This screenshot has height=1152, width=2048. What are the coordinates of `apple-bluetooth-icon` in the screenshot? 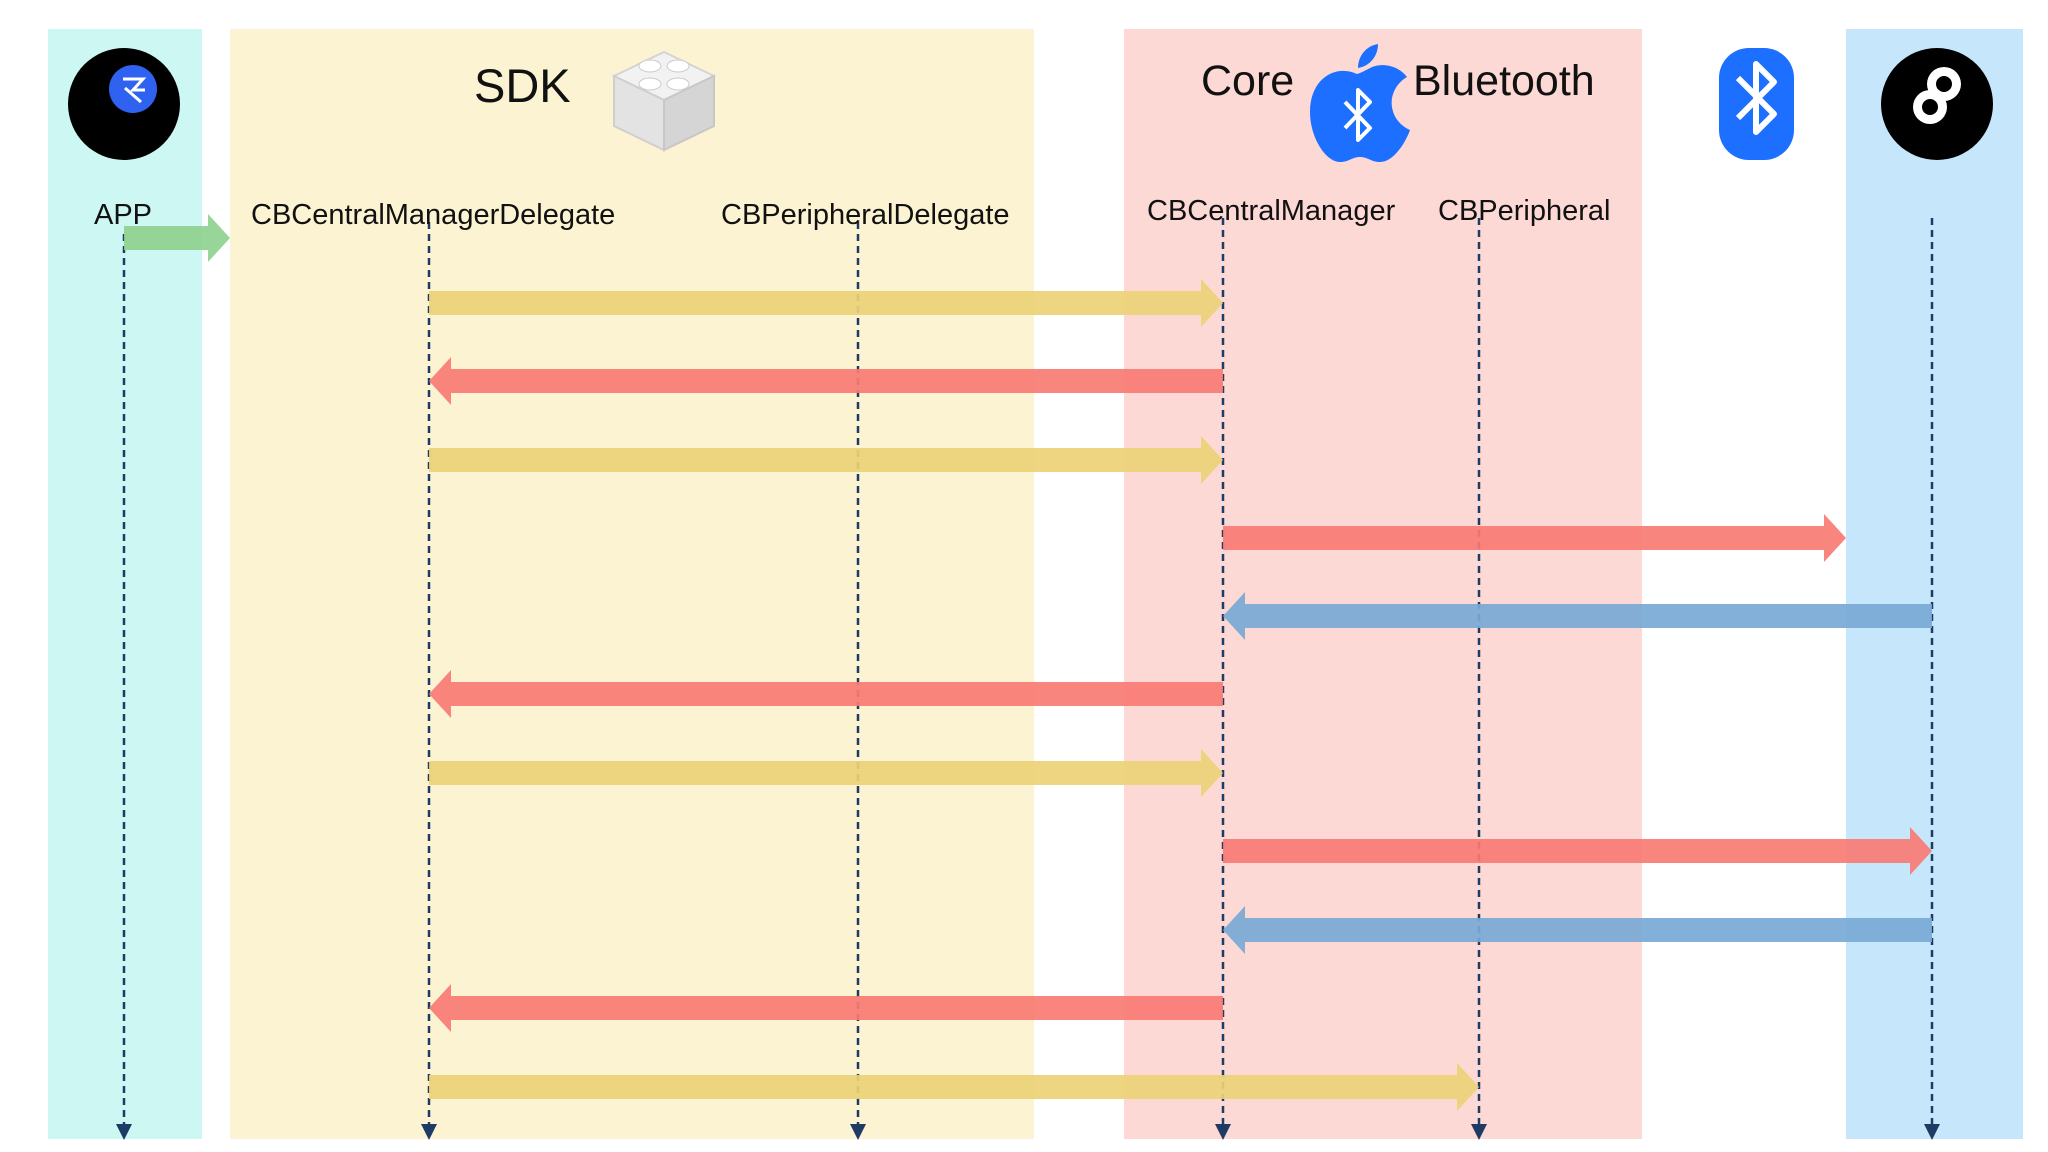 It's located at (1360, 103).